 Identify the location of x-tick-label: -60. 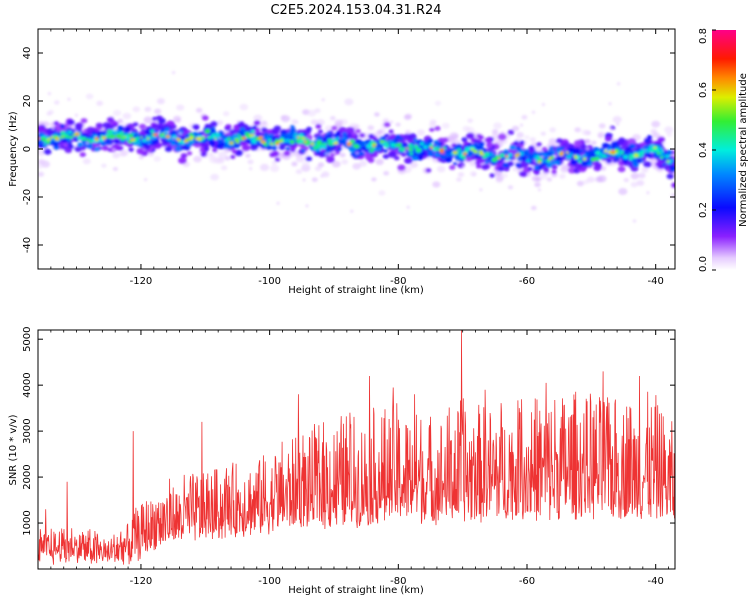
(527, 281).